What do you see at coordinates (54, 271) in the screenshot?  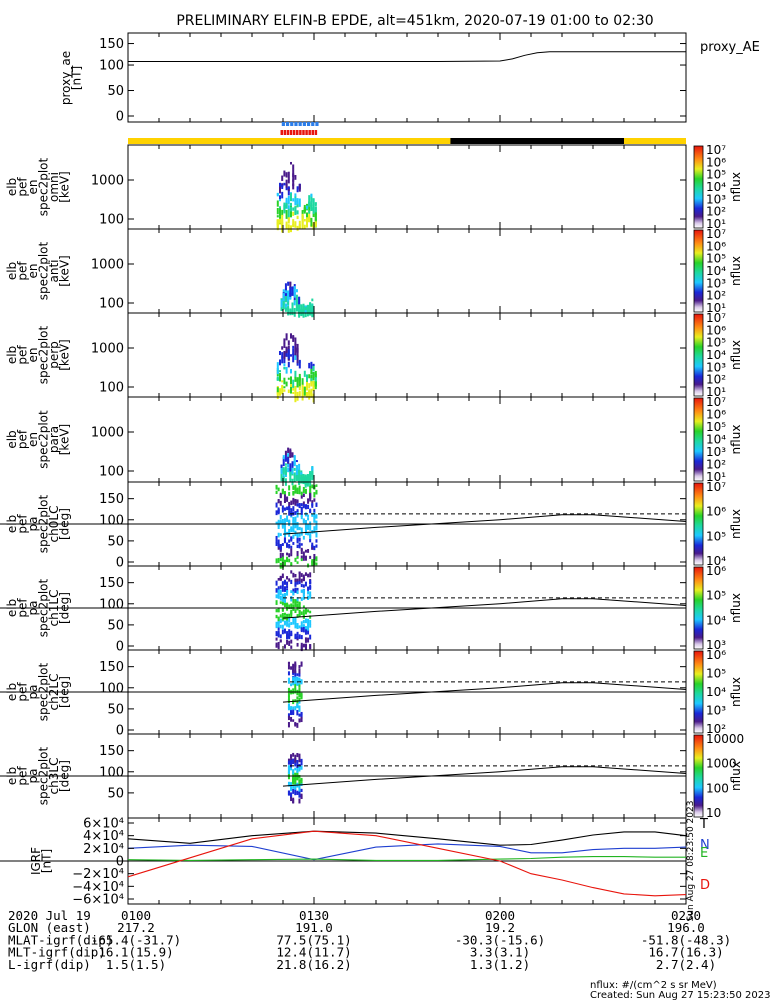 I see `y-axis-label: anti` at bounding box center [54, 271].